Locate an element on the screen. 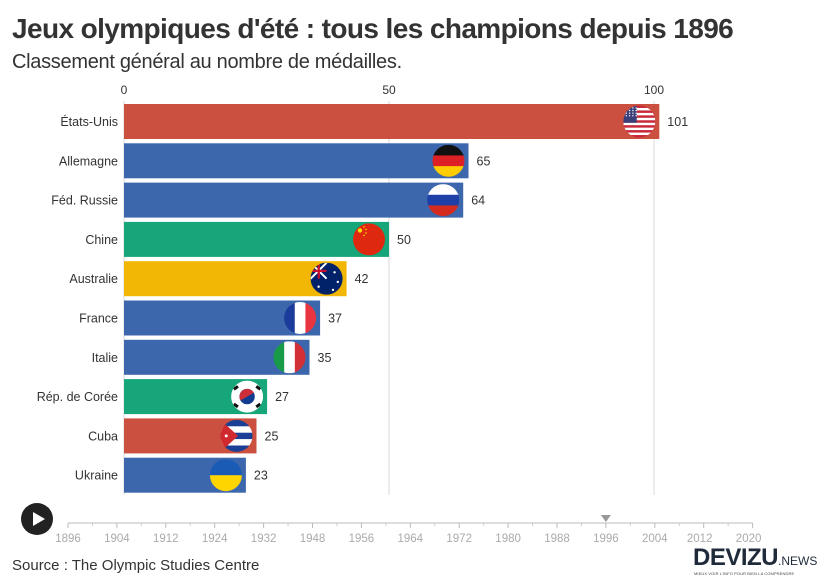  value-label: 101 is located at coordinates (677, 122).